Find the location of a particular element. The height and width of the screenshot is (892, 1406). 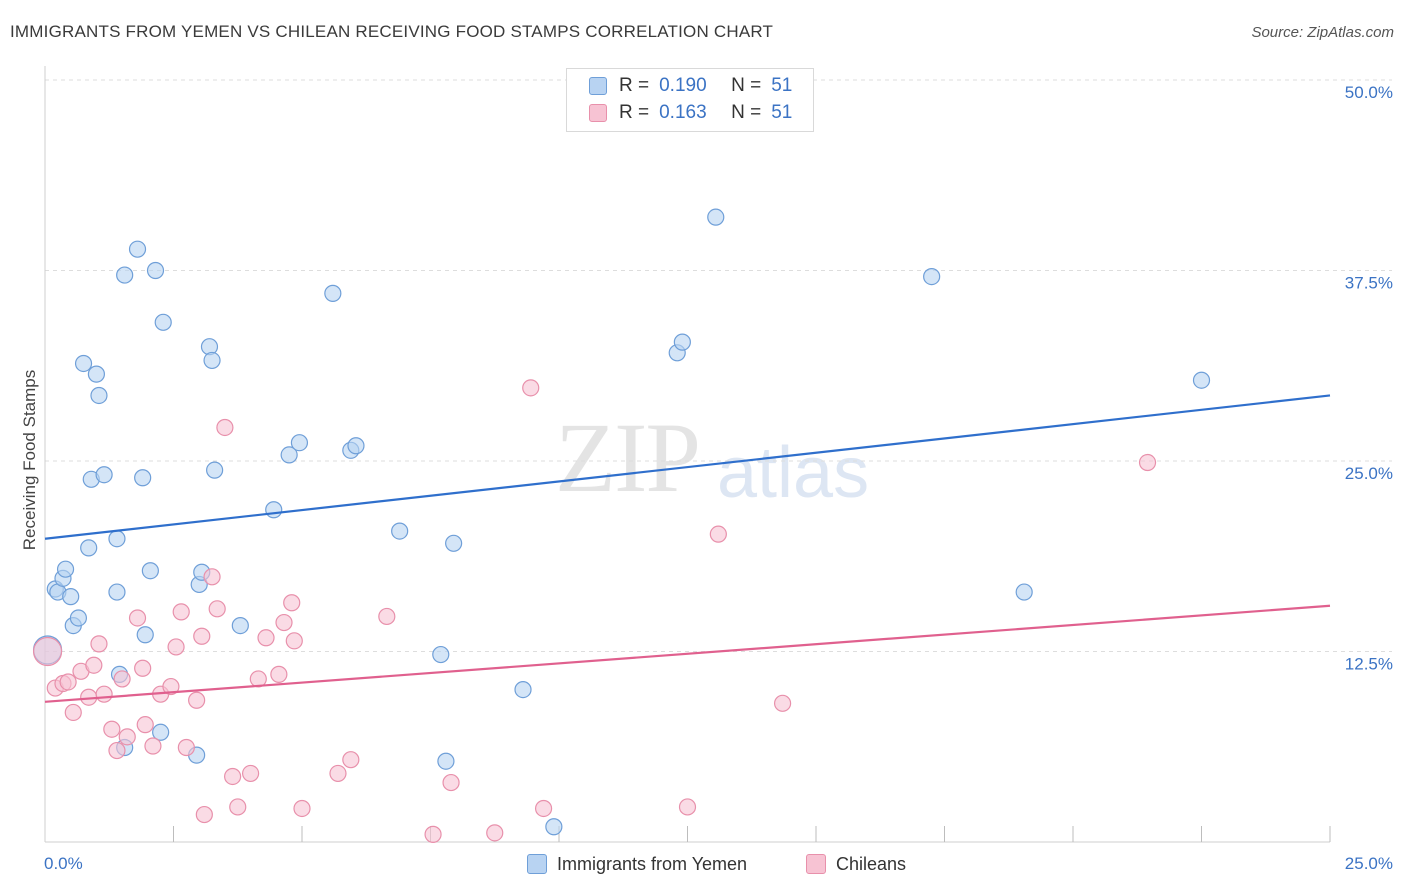

legend-n-label: N = is located at coordinates (746, 112).